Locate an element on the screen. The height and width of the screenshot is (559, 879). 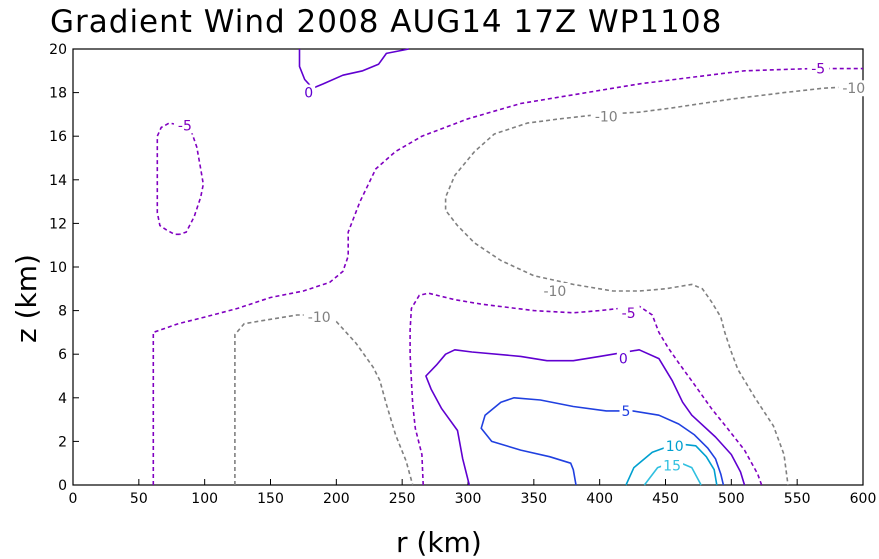
y-tick-label: 12 is located at coordinates (58, 224).